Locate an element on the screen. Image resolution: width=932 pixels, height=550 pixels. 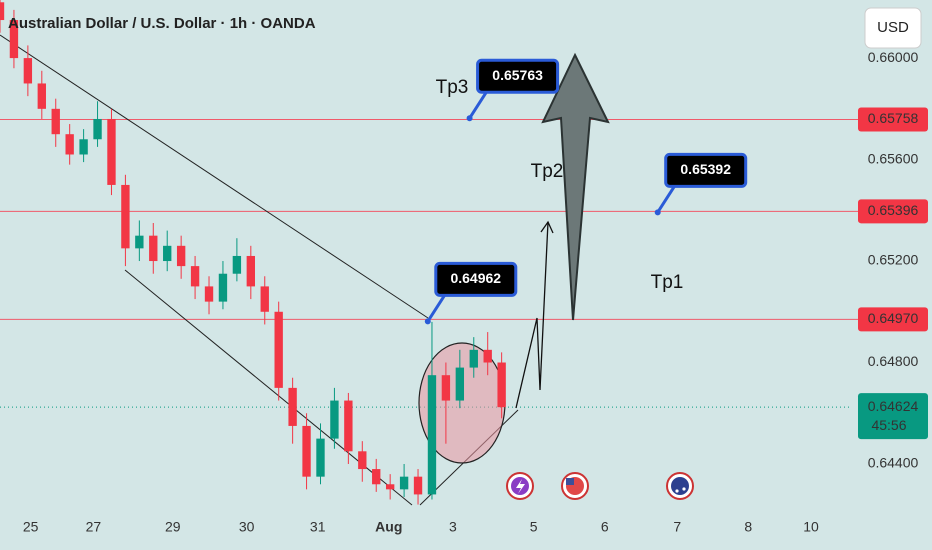
x-tick-label: Aug is located at coordinates (388, 527).